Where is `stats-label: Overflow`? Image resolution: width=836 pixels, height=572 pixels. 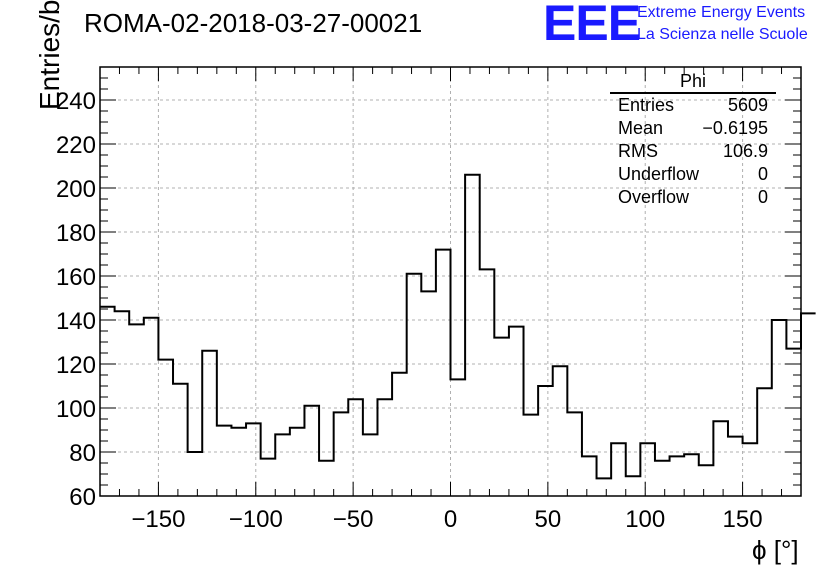
stats-label: Overflow is located at coordinates (654, 197).